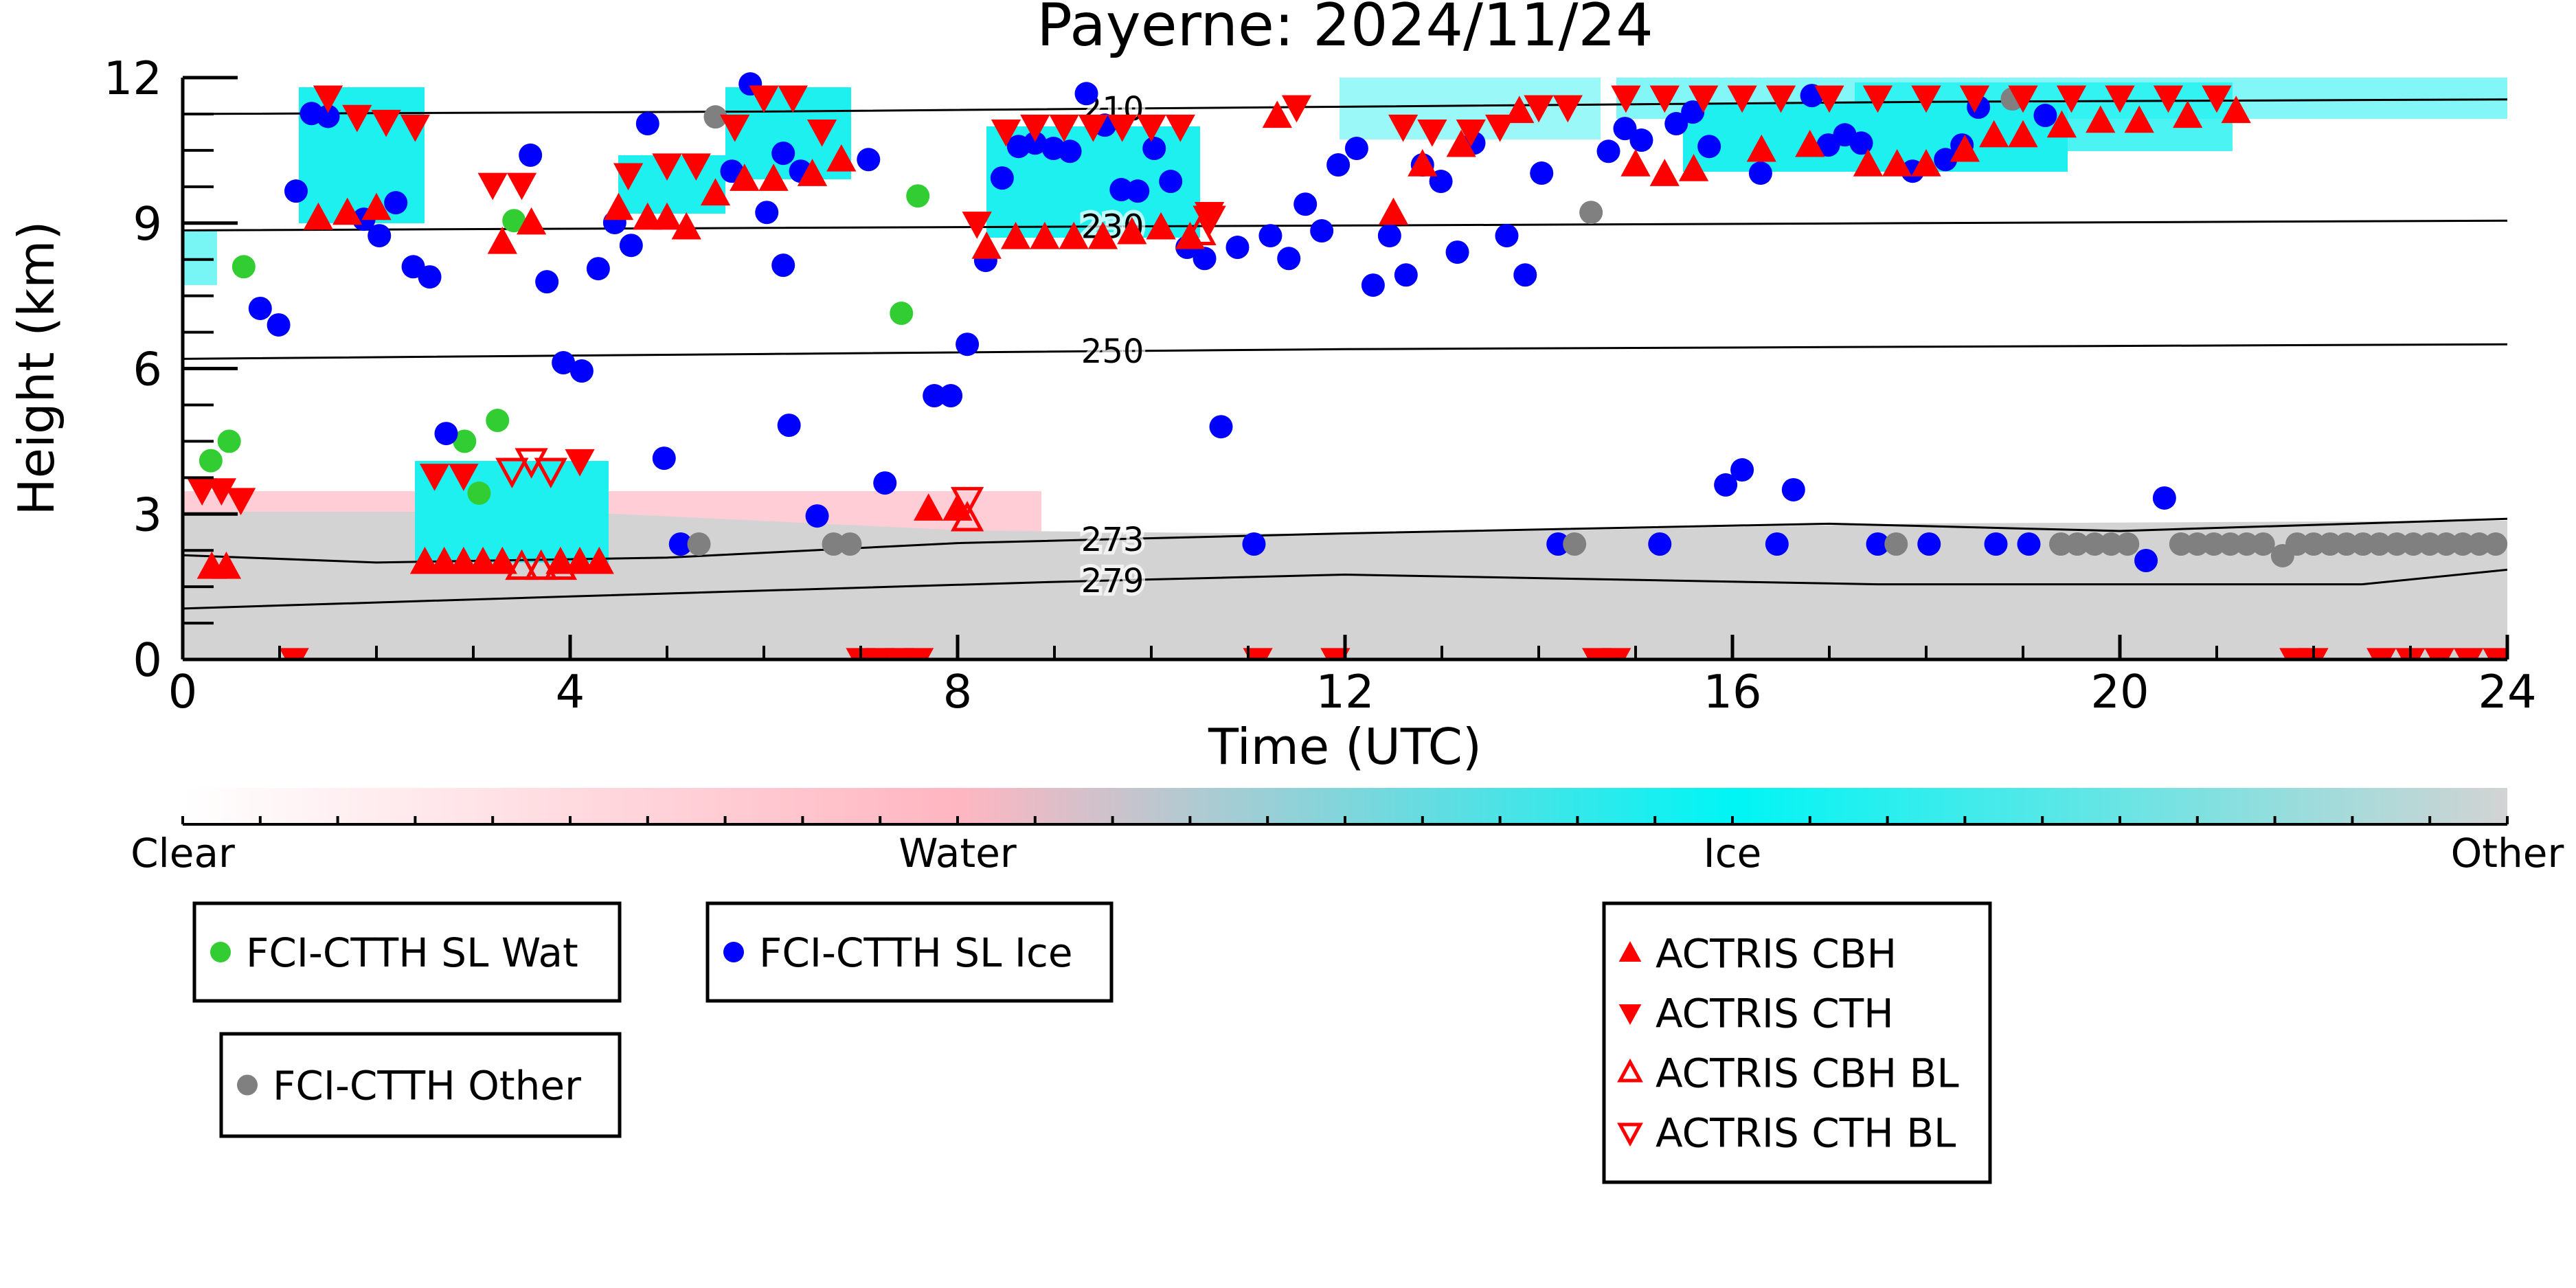 The height and width of the screenshot is (1288, 2576). Describe the element at coordinates (1112, 351) in the screenshot. I see `contour-label: 250` at that location.